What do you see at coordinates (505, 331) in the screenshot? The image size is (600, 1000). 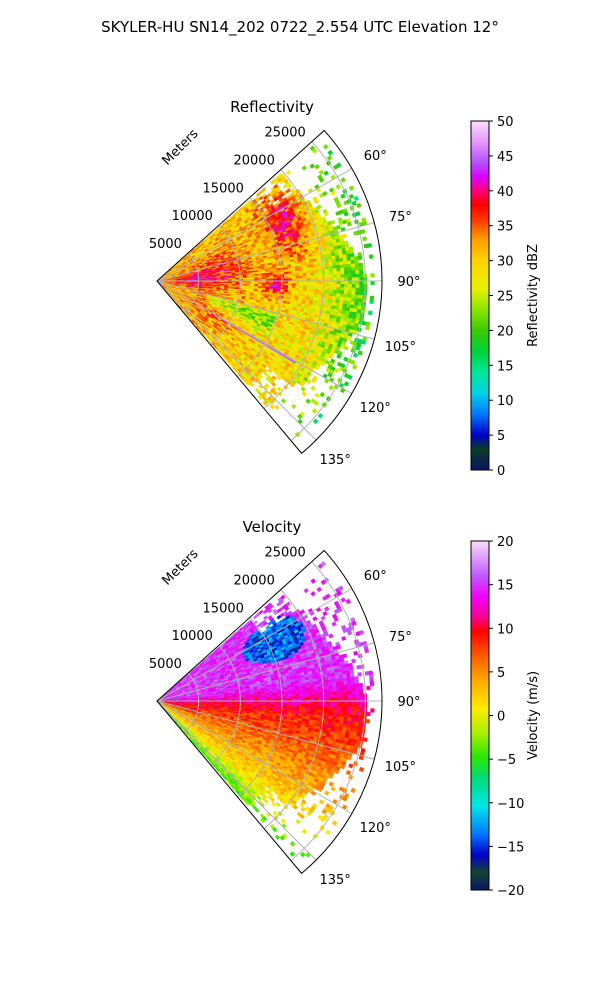 I see `colorbar-tick-label: 20` at bounding box center [505, 331].